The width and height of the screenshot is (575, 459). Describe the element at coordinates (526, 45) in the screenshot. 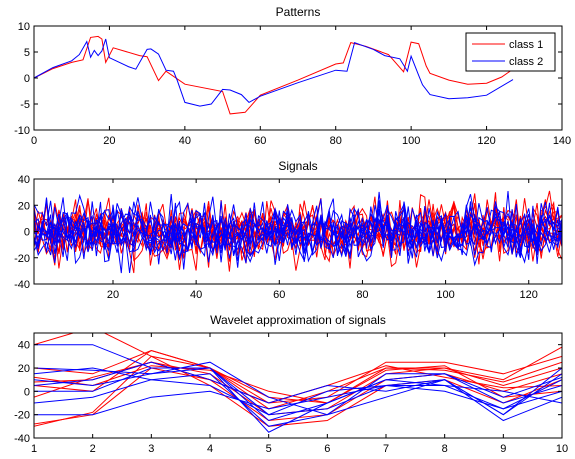

I see `legend-label-class-1: class 1` at that location.